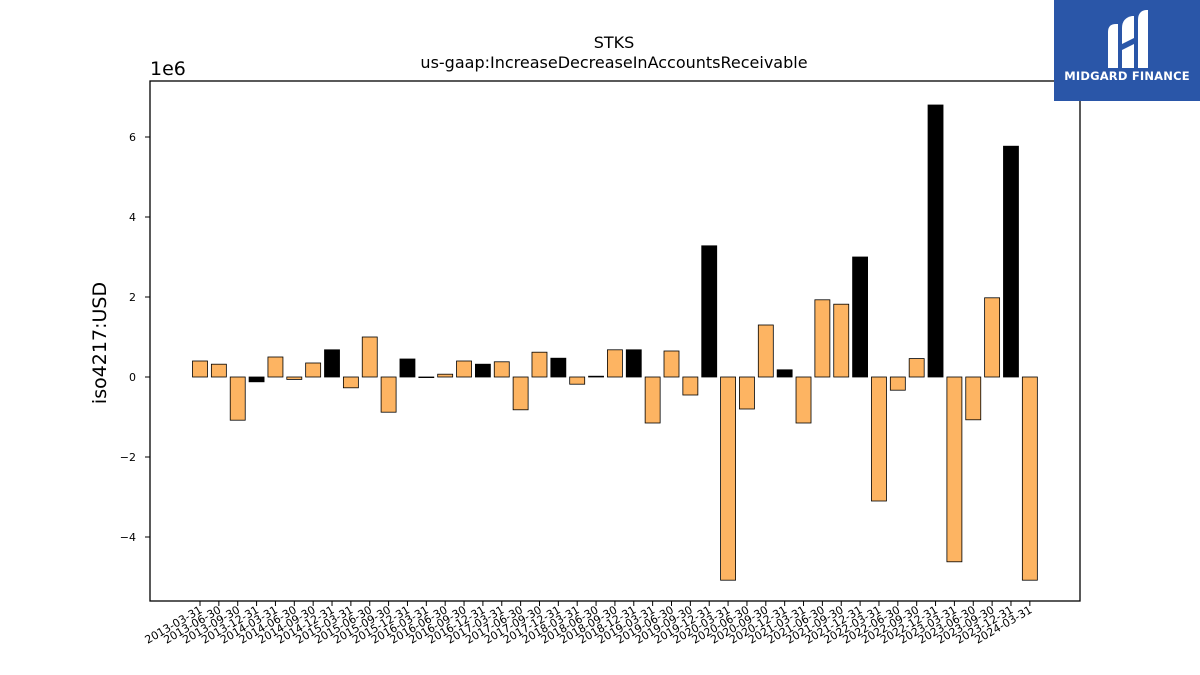  What do you see at coordinates (168, 69) in the screenshot?
I see `y-scale-label: 1e6` at bounding box center [168, 69].